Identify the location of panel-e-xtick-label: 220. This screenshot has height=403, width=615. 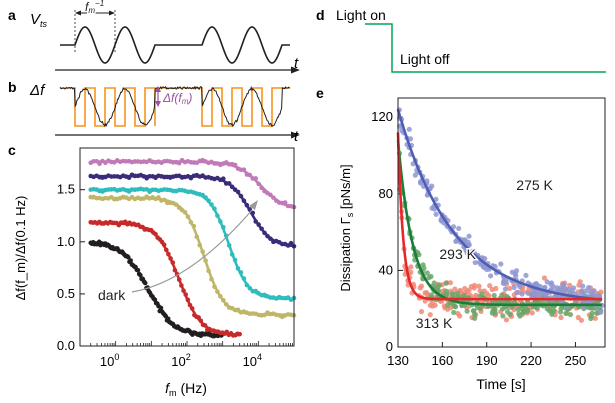
(531, 360).